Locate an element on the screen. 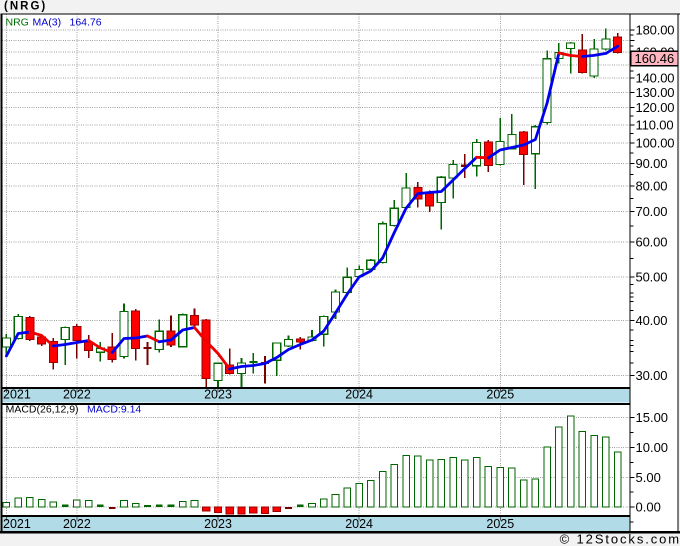  svg-text: MACD:9.14 is located at coordinates (114, 409).